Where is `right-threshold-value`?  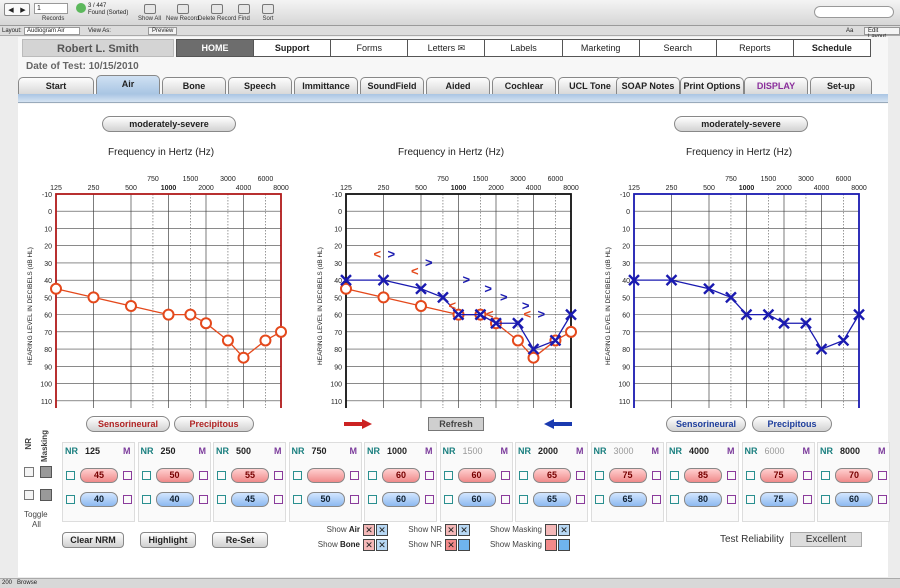 right-threshold-value is located at coordinates (325, 475).